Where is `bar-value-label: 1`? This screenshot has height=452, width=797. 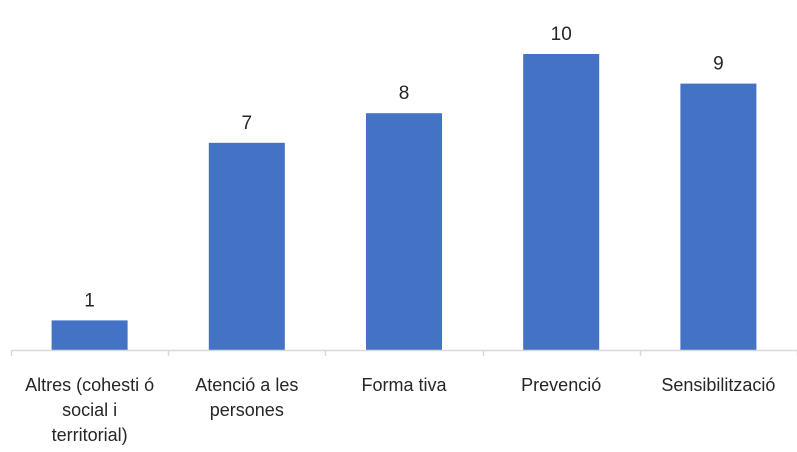 bar-value-label: 1 is located at coordinates (89, 300).